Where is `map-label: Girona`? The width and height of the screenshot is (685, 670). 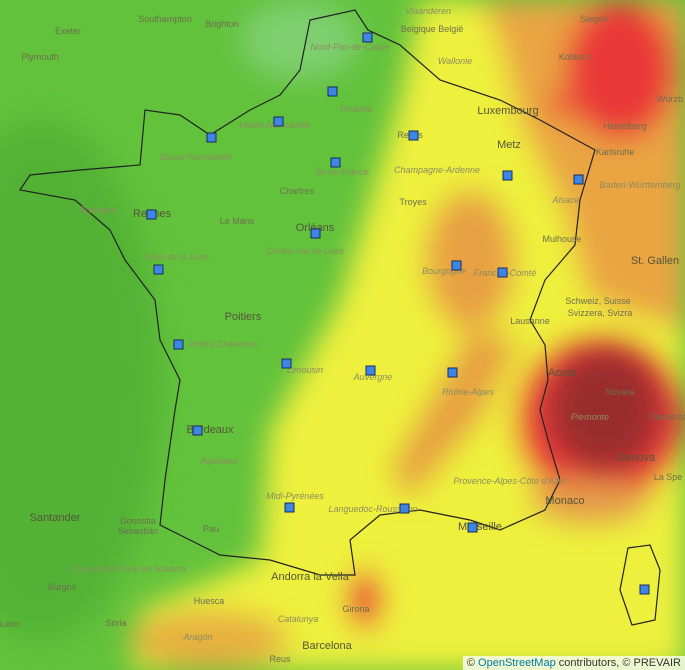 map-label: Girona is located at coordinates (355, 609).